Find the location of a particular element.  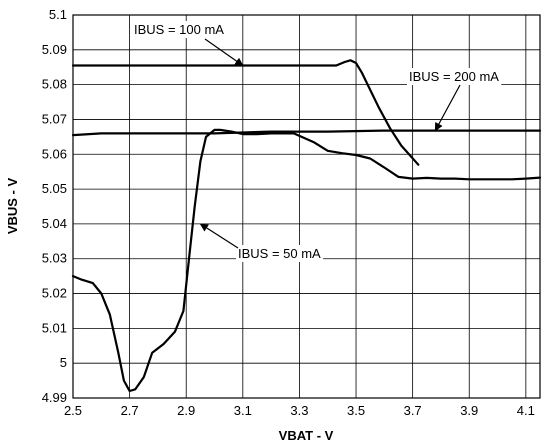

y-tick-label: 5 is located at coordinates (63, 362).